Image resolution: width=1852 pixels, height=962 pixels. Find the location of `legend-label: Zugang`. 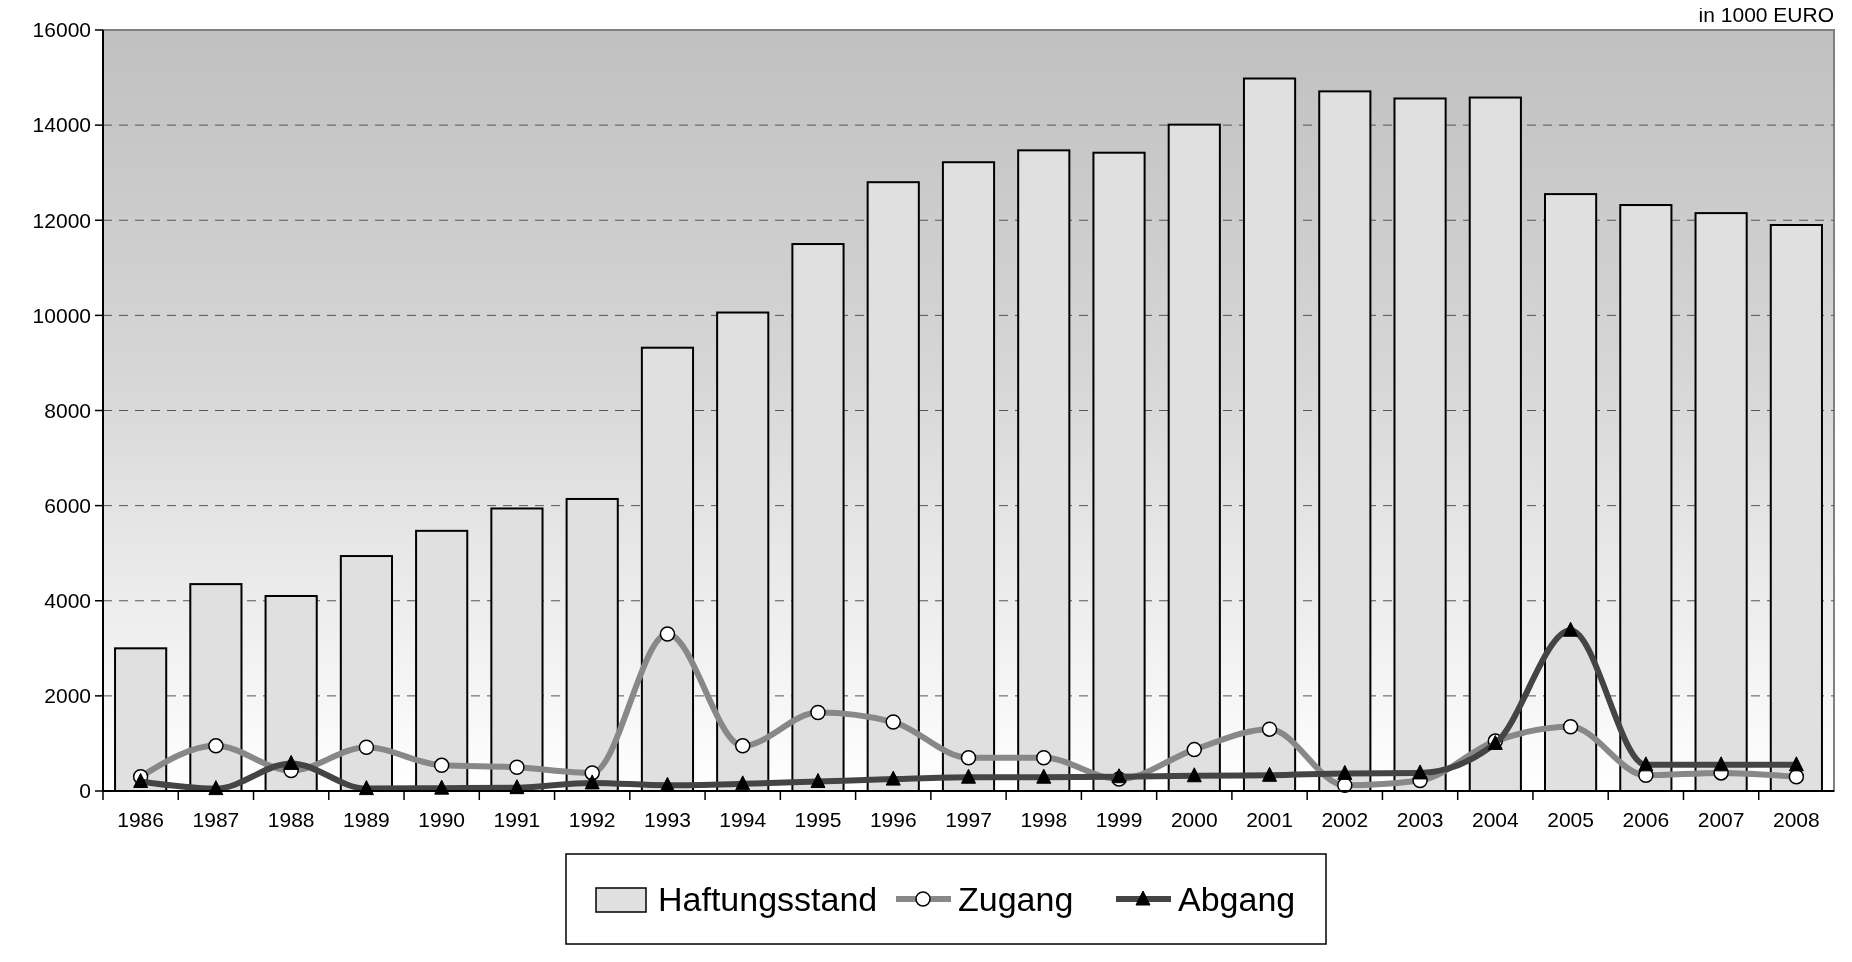

legend-label: Zugang is located at coordinates (1016, 898).